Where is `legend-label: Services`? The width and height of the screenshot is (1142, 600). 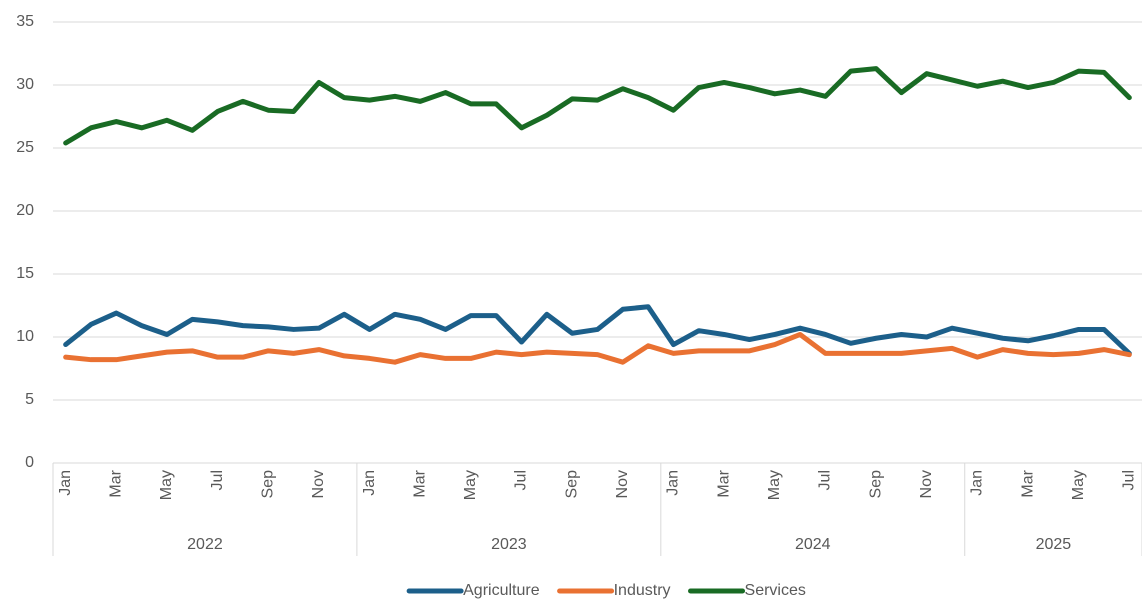
legend-label: Services is located at coordinates (775, 590).